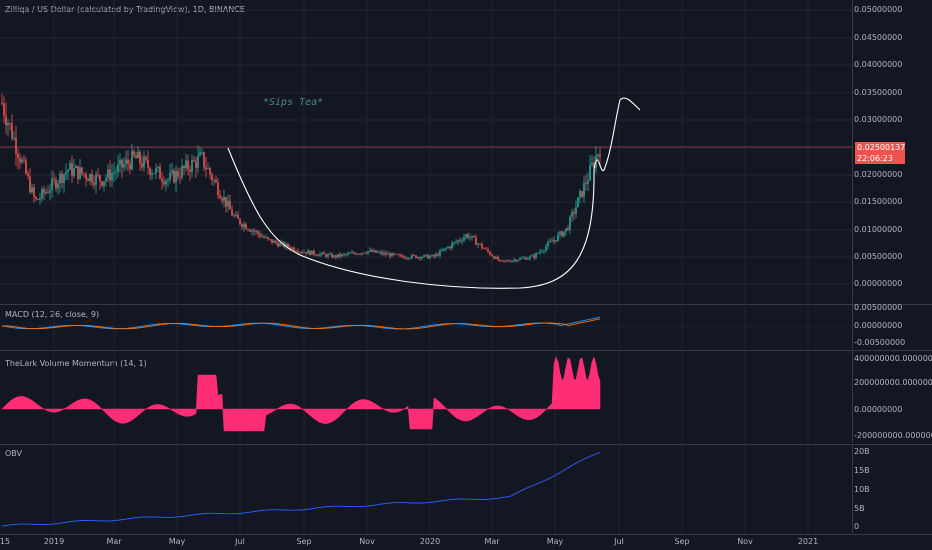 This screenshot has width=932, height=550. I want to click on price-tick: 0.04500000, so click(878, 37).